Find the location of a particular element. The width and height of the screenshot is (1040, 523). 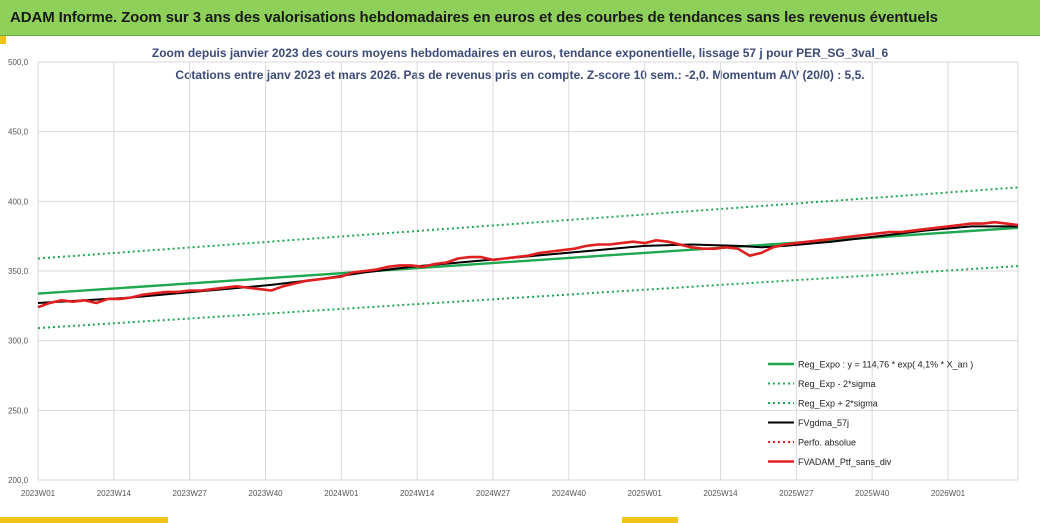

y-tick-label: 500,0 is located at coordinates (18, 62).